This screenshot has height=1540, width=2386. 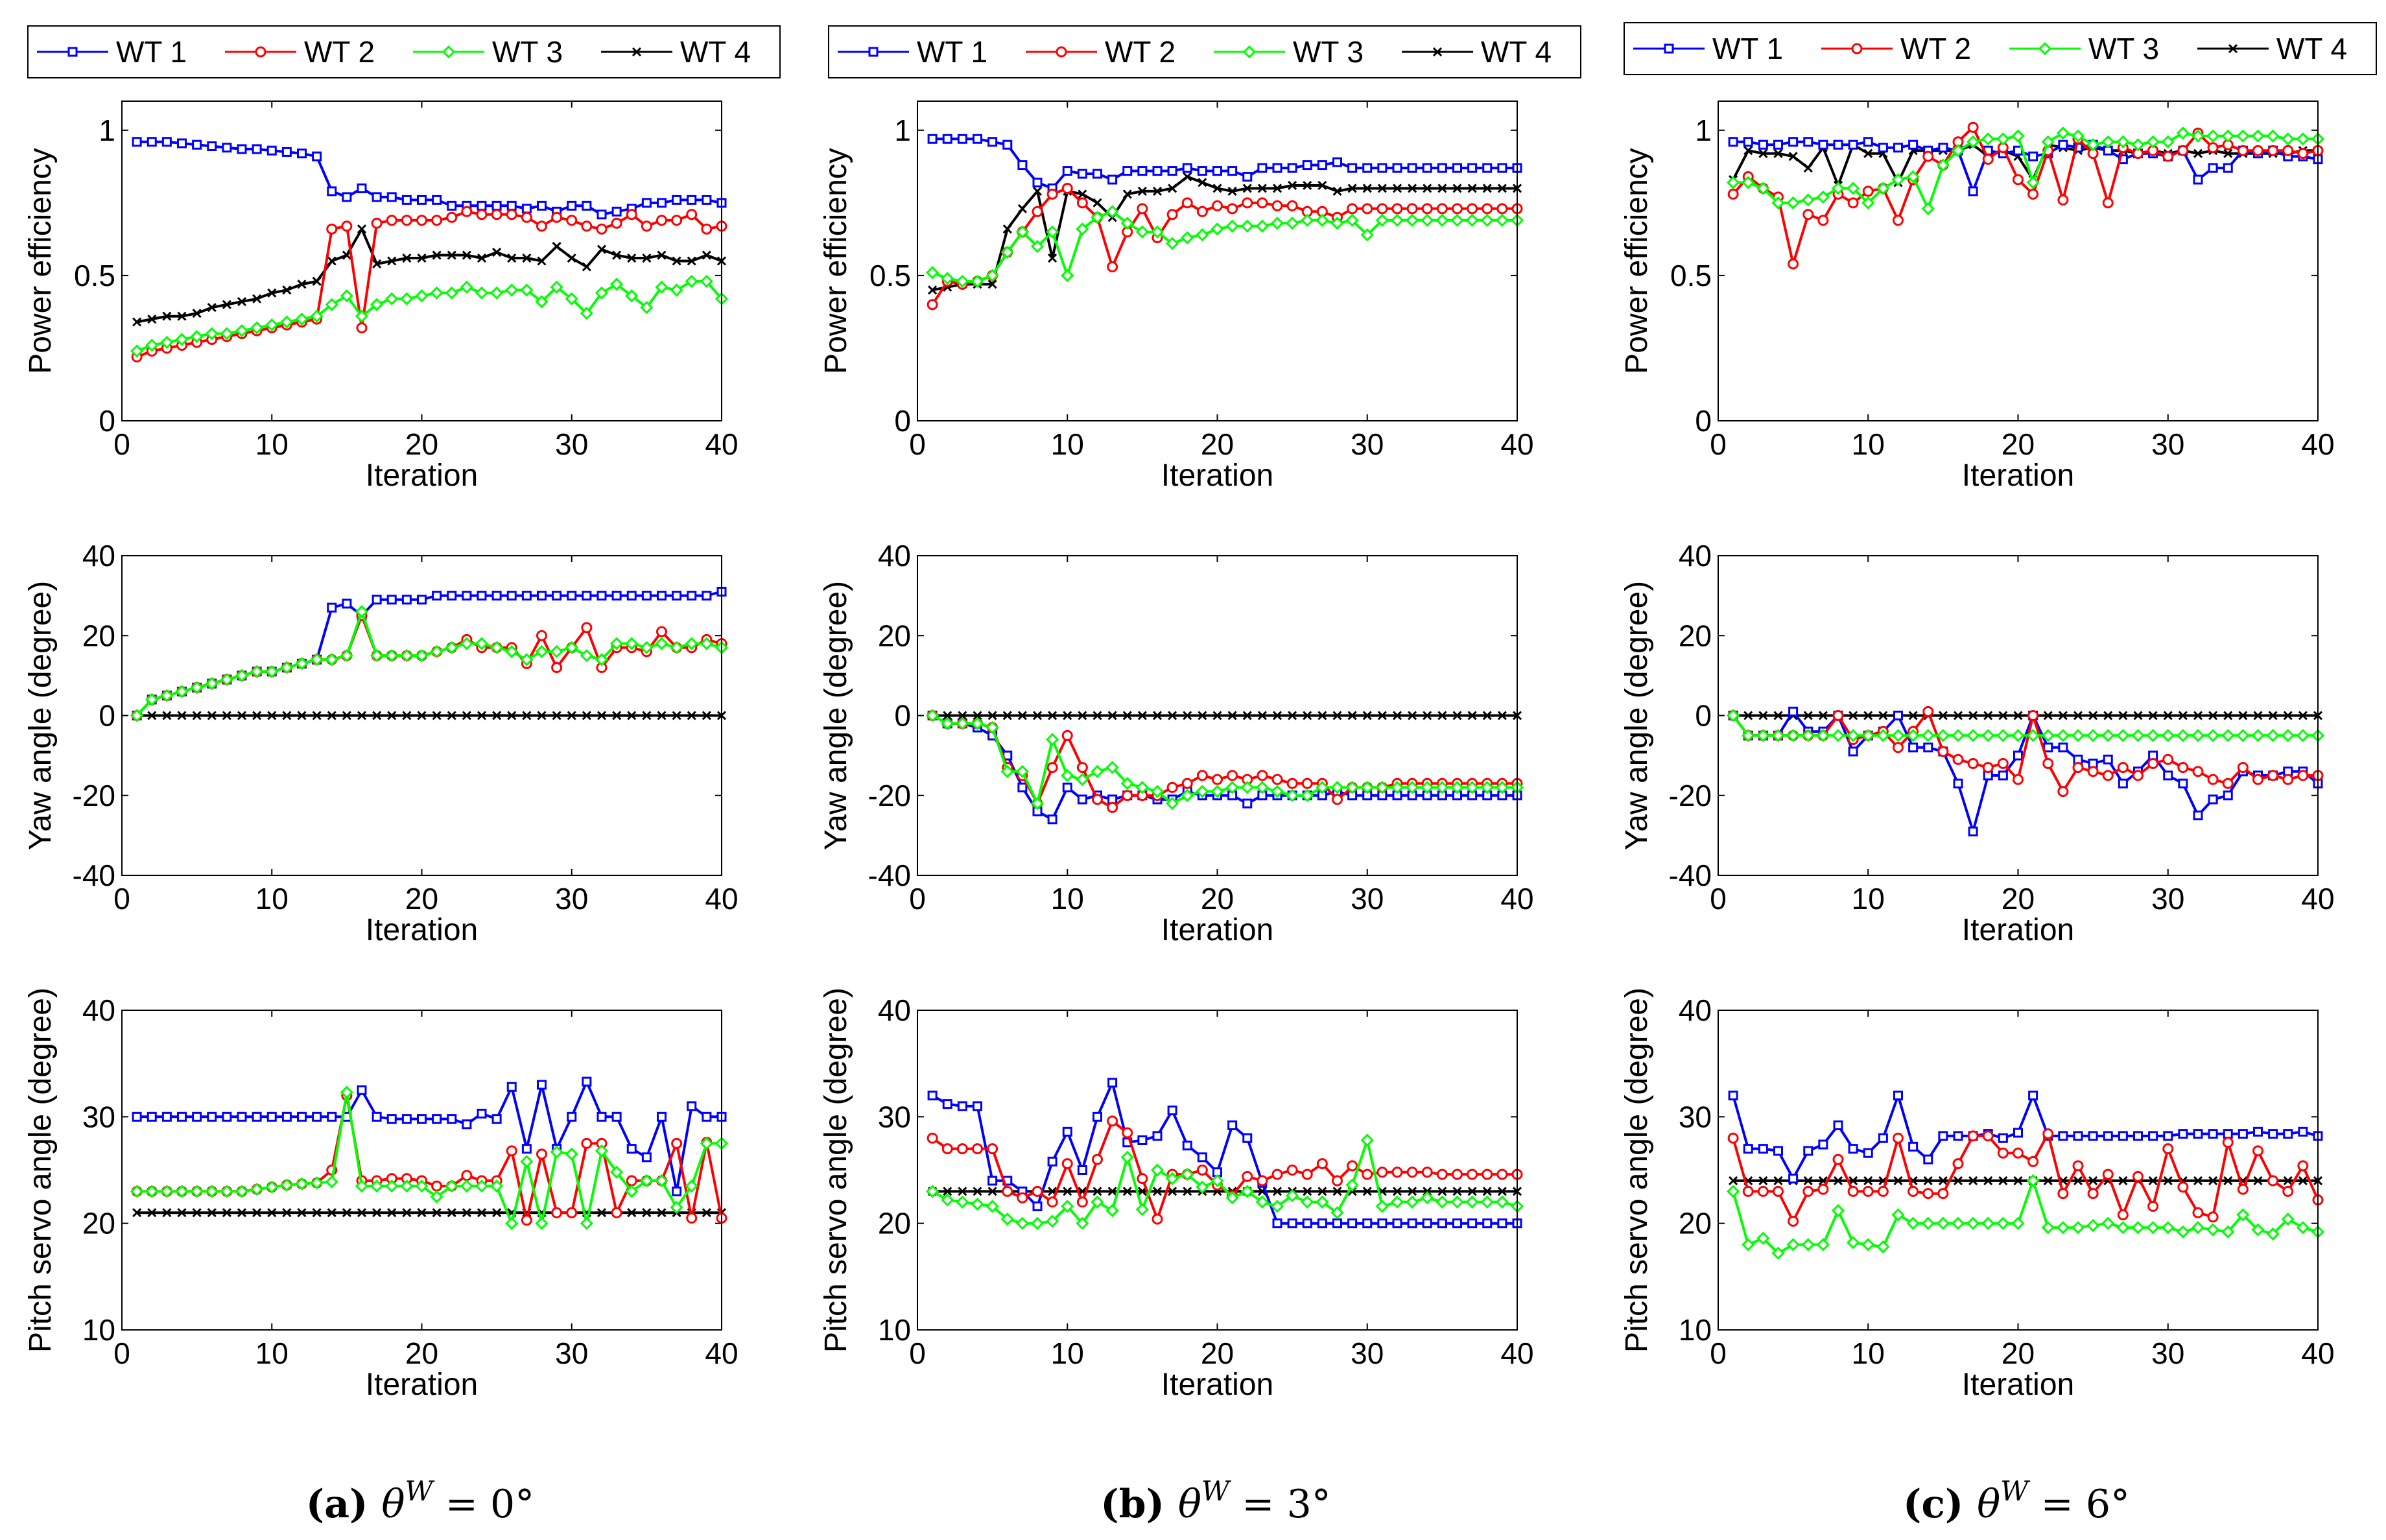 I want to click on x-tick-label: 10, so click(x=272, y=899).